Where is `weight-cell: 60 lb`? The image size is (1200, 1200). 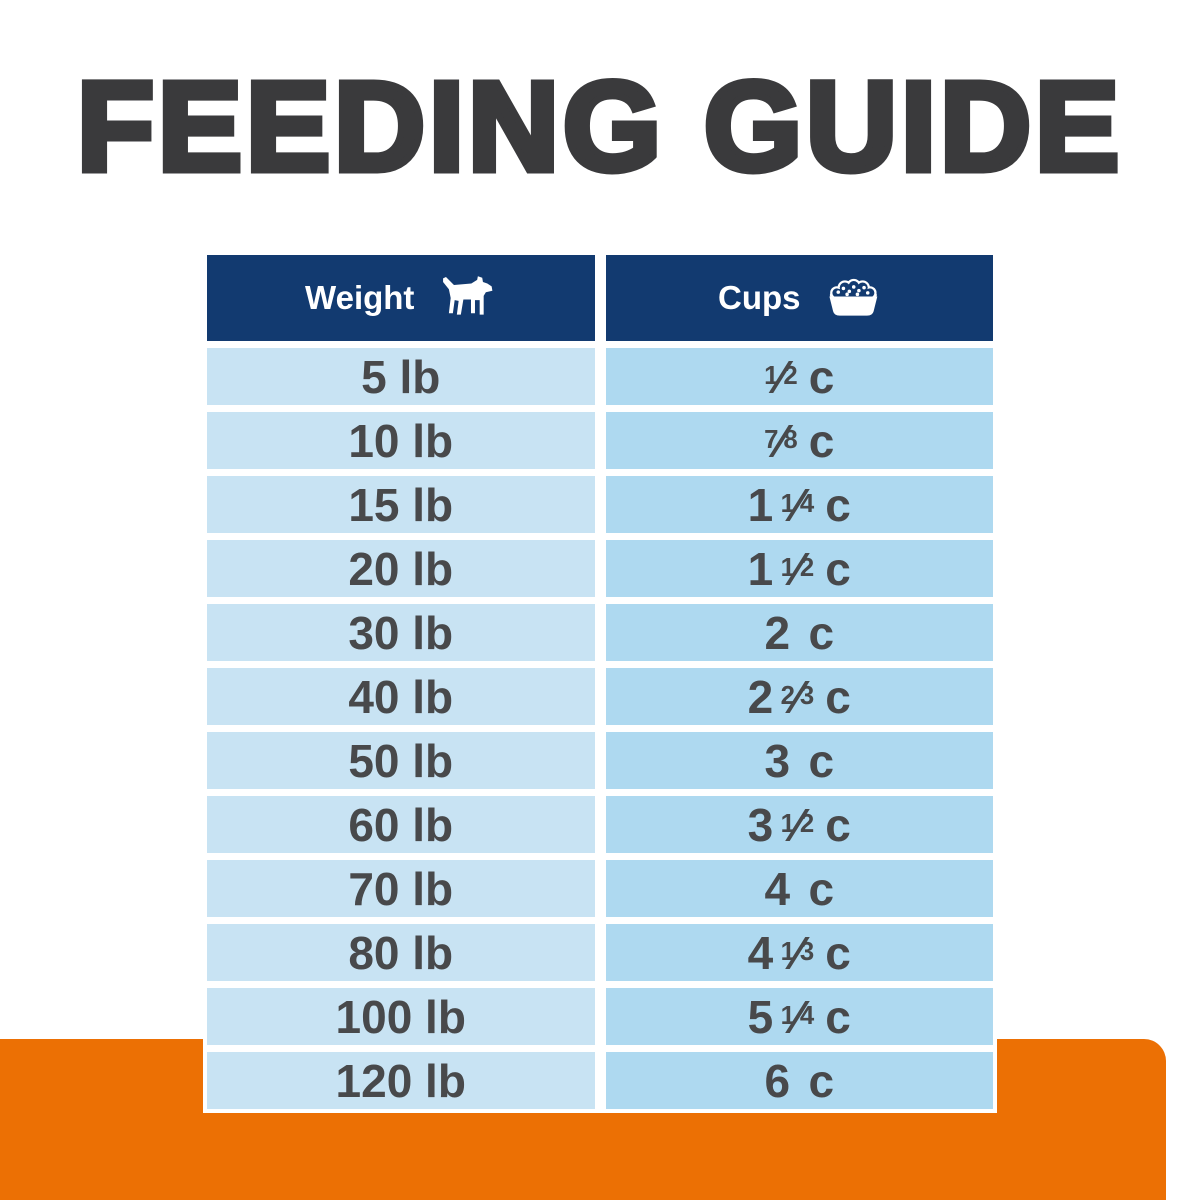
weight-cell: 60 lb is located at coordinates (401, 824).